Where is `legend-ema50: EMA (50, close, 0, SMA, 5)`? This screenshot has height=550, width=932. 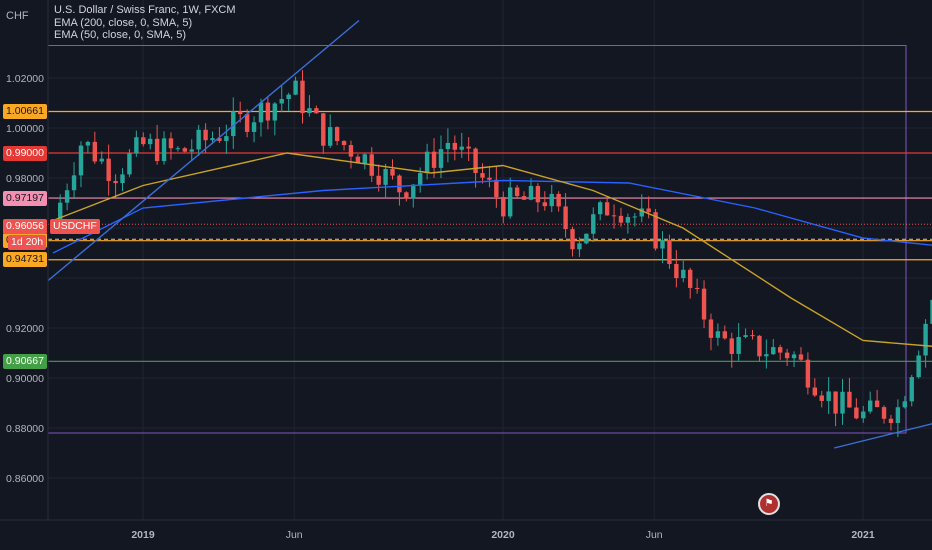
legend-ema50: EMA (50, close, 0, SMA, 5) is located at coordinates (120, 35).